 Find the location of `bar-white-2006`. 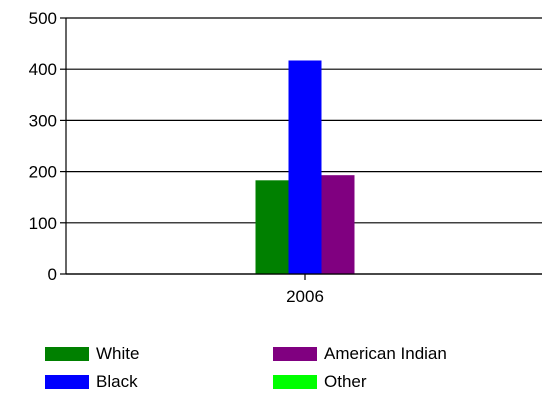

bar-white-2006 is located at coordinates (272, 227).